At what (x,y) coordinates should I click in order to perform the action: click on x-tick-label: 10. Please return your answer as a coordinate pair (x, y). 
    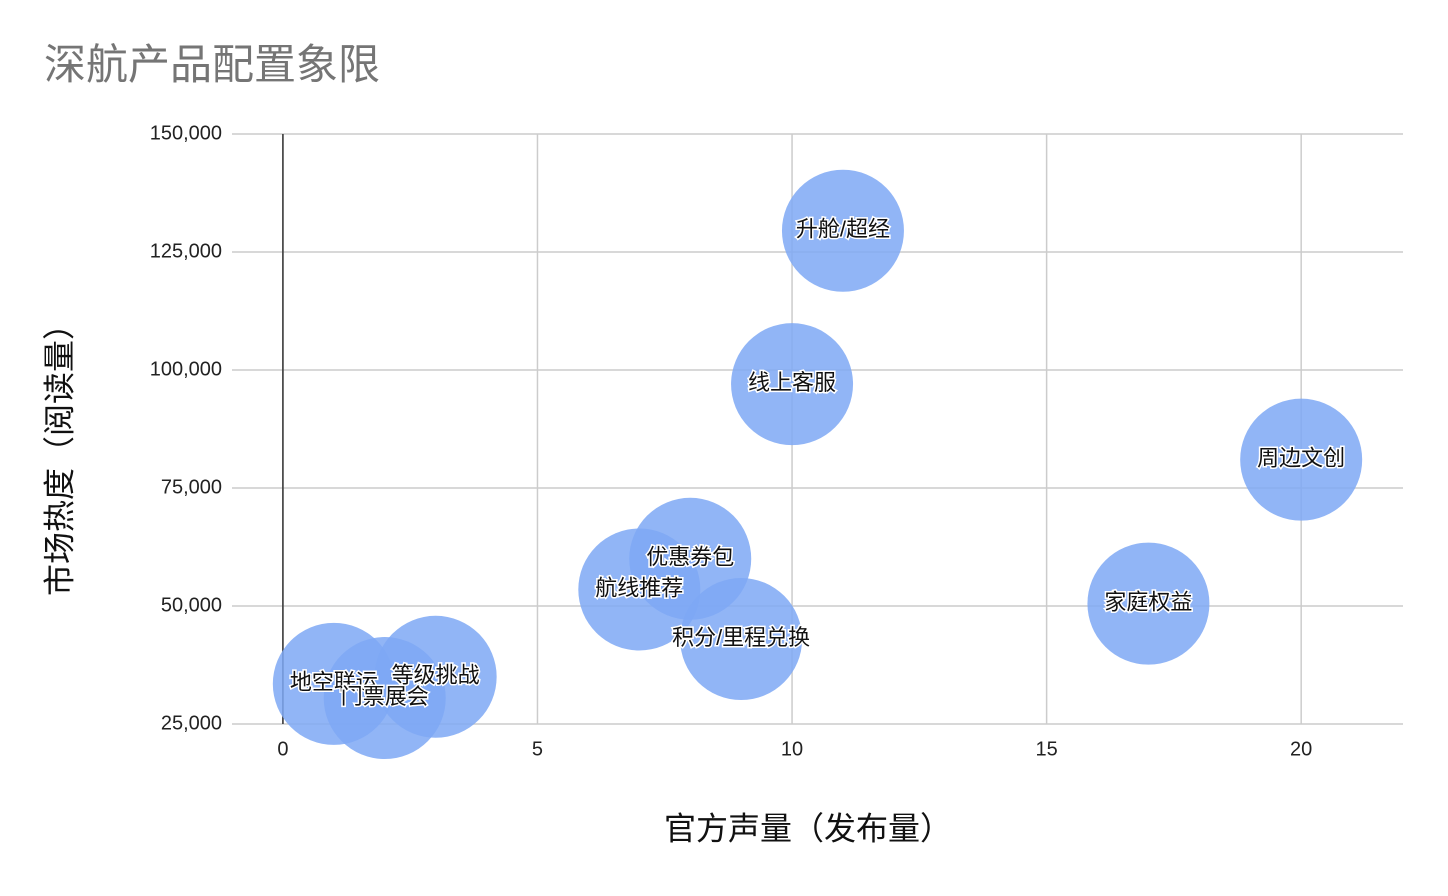
    Looking at the image, I should click on (792, 749).